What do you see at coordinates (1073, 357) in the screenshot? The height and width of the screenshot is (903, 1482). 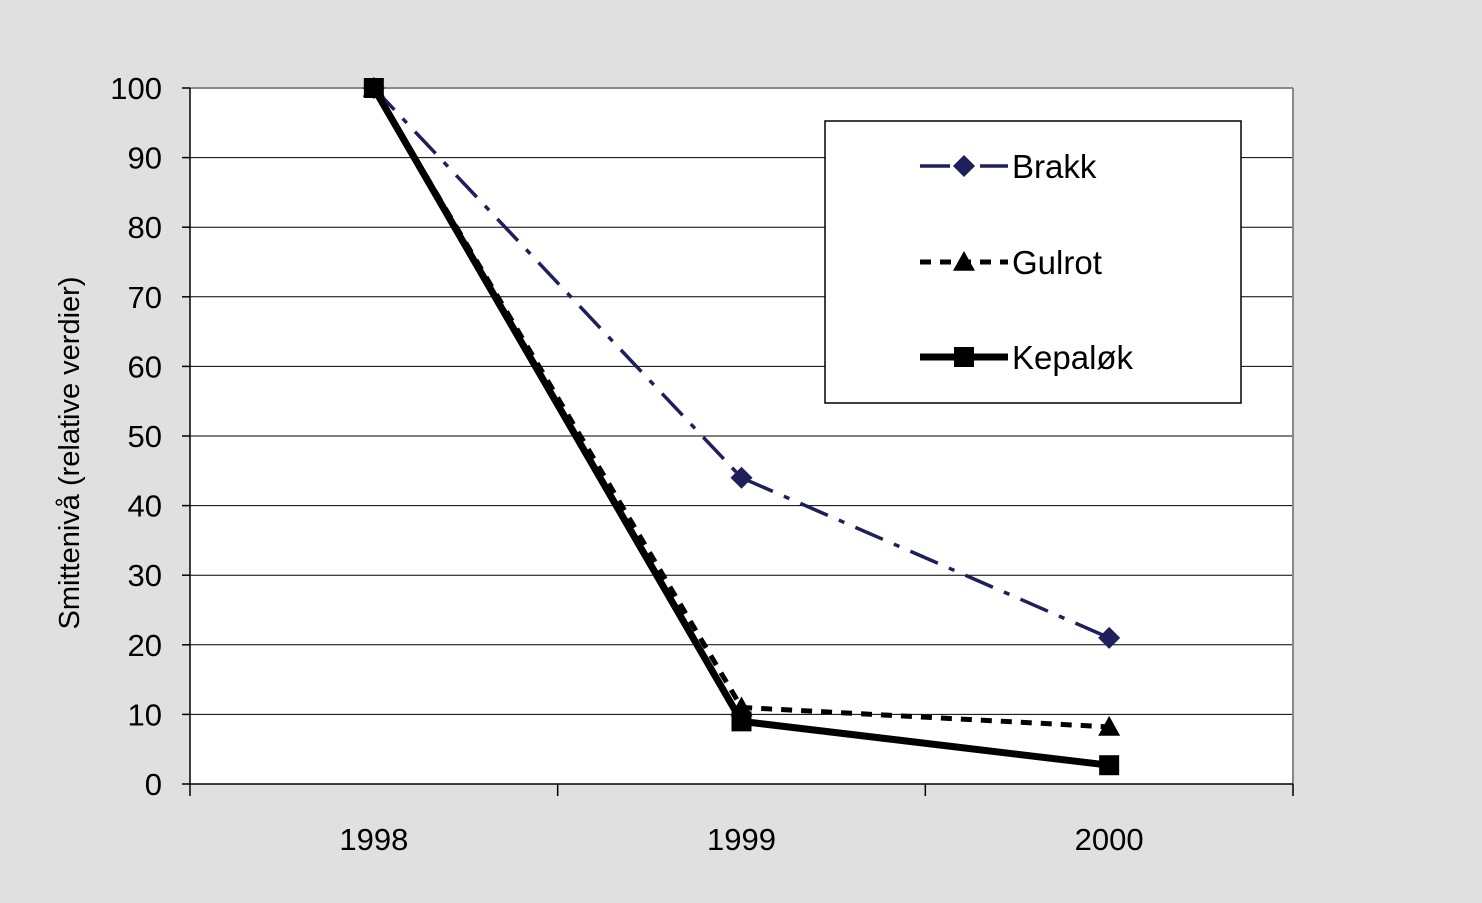 I see `legend-label: Kepaløk` at bounding box center [1073, 357].